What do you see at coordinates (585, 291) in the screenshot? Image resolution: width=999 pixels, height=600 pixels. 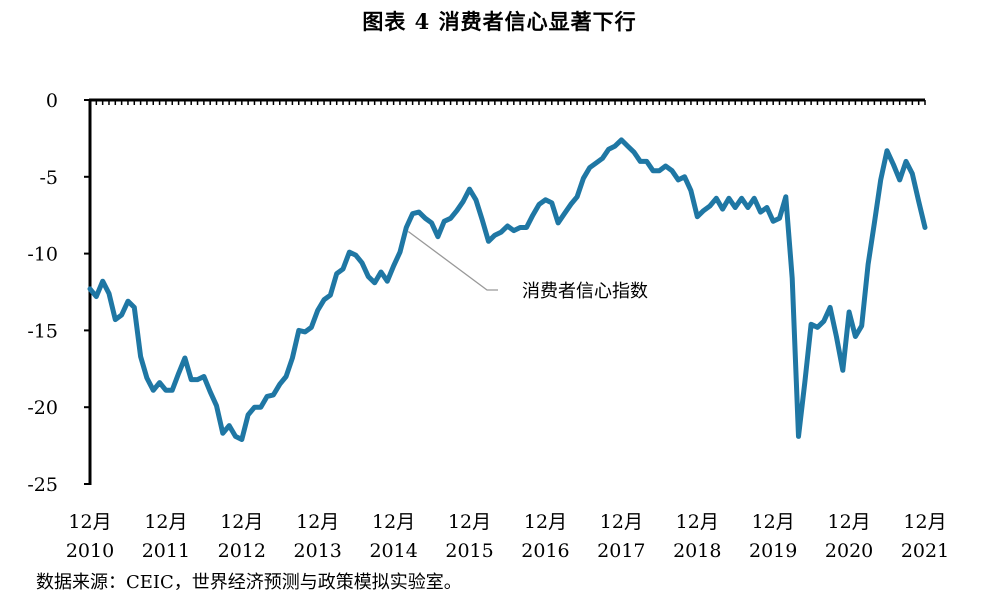 I see `annotation-label: 消费者信心指数` at bounding box center [585, 291].